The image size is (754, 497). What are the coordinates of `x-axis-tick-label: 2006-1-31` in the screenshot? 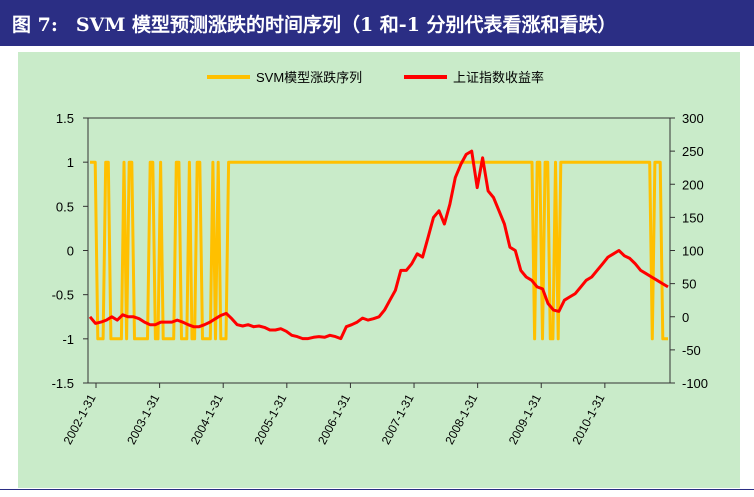 It's located at (334, 419).